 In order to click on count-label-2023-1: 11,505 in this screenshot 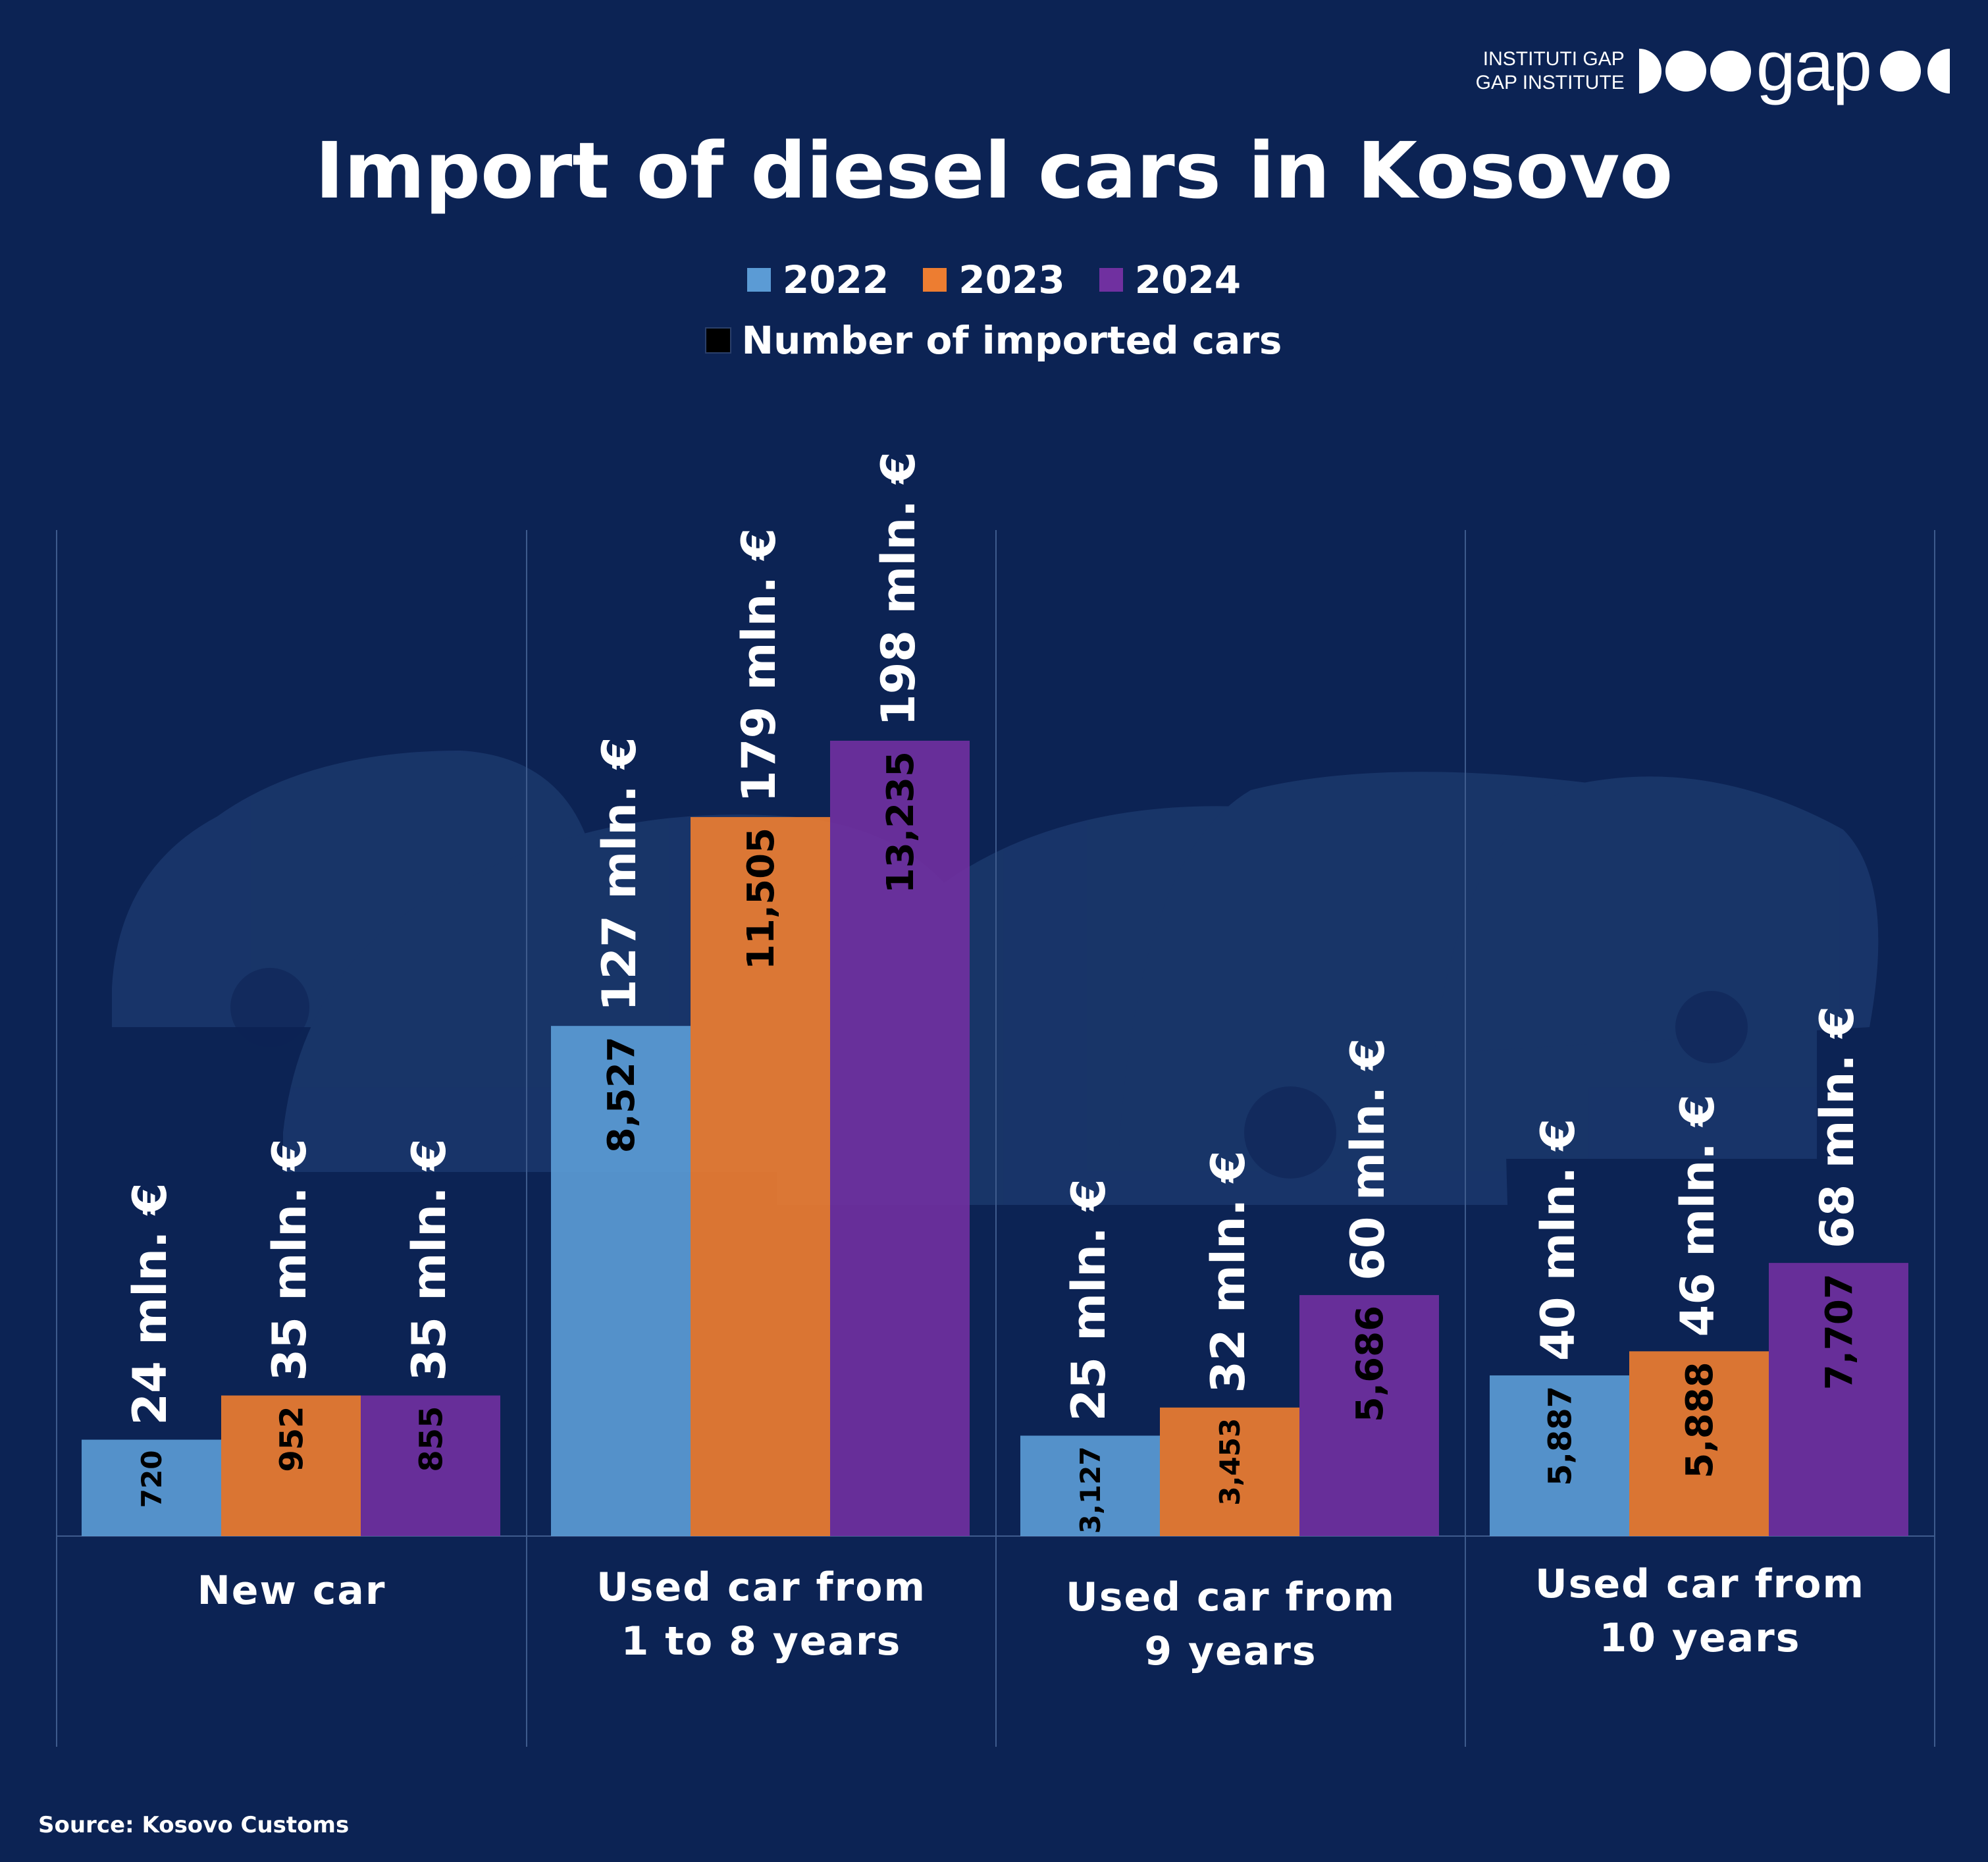, I will do `click(762, 899)`.